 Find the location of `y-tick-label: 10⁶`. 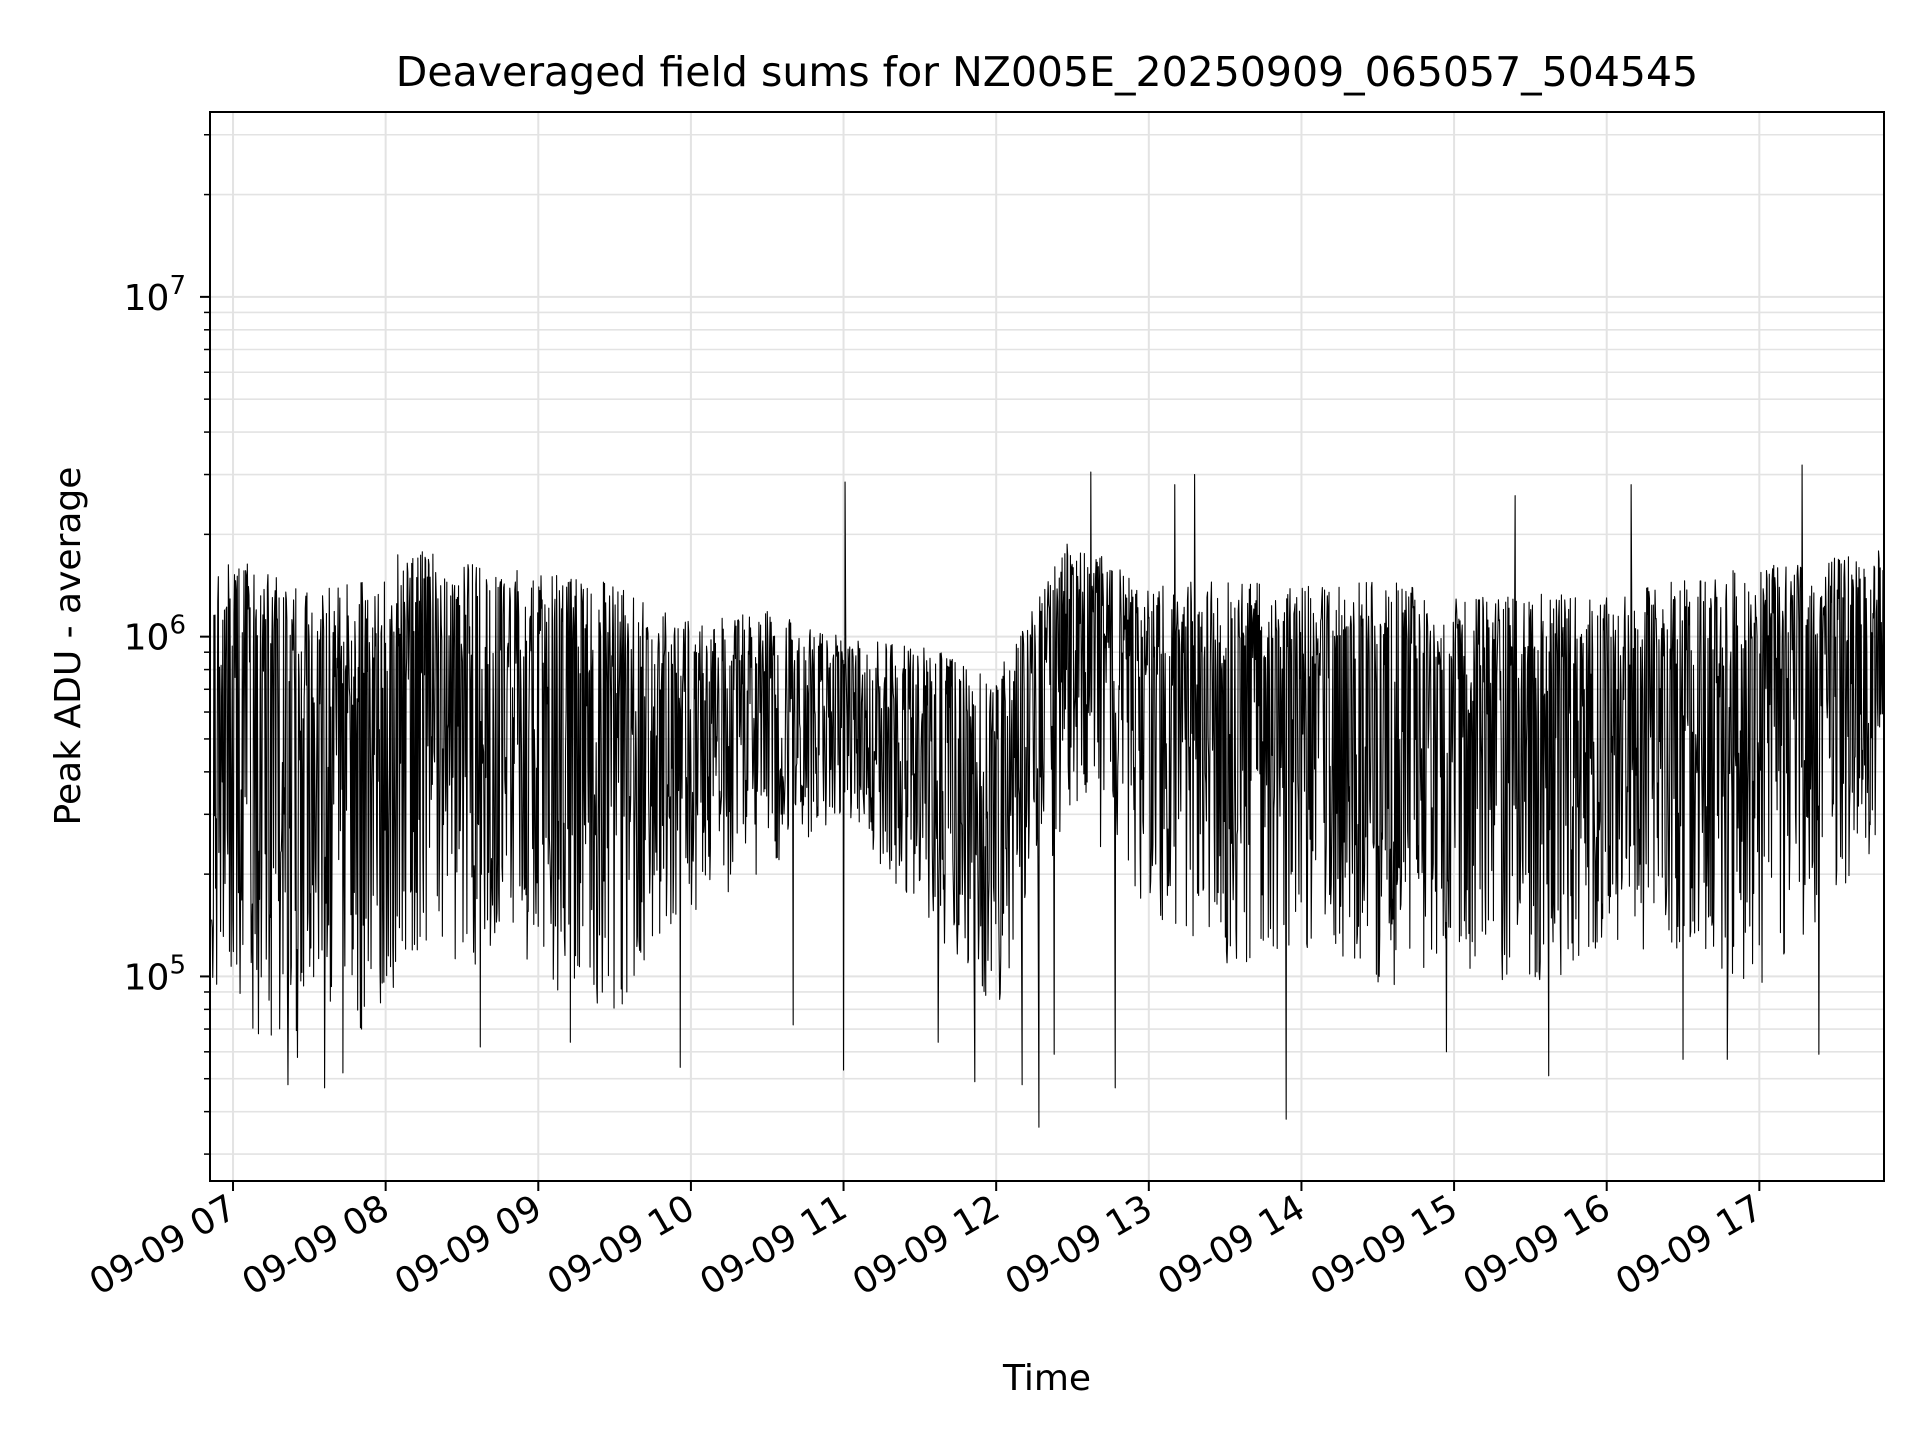

y-tick-label: 10⁶ is located at coordinates (155, 635).